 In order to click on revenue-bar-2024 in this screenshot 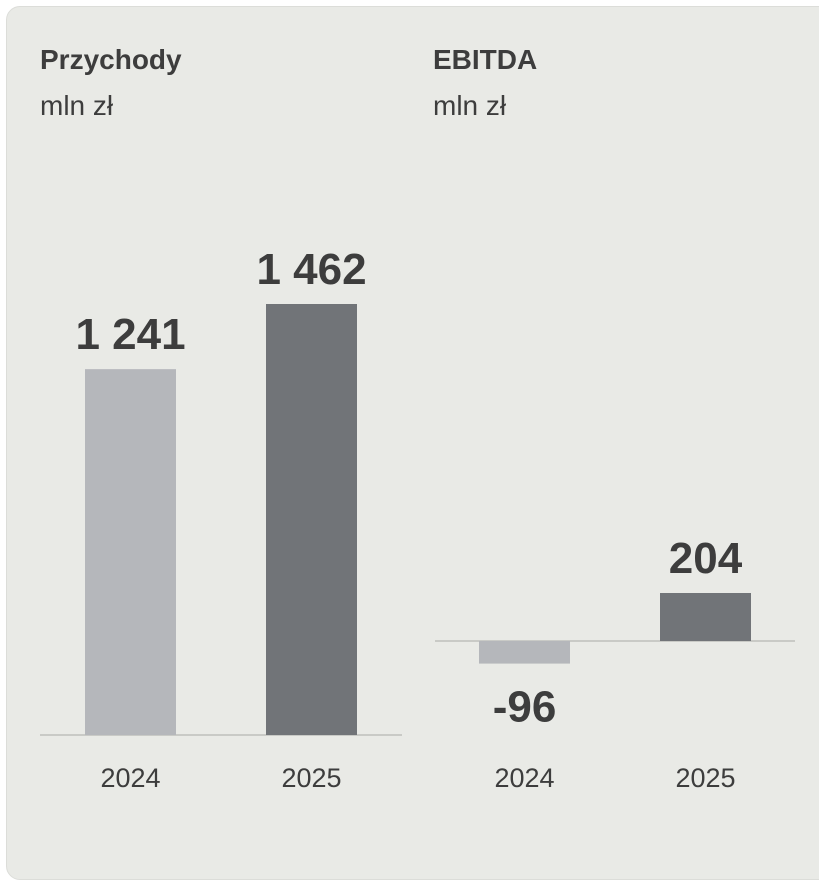, I will do `click(130, 552)`.